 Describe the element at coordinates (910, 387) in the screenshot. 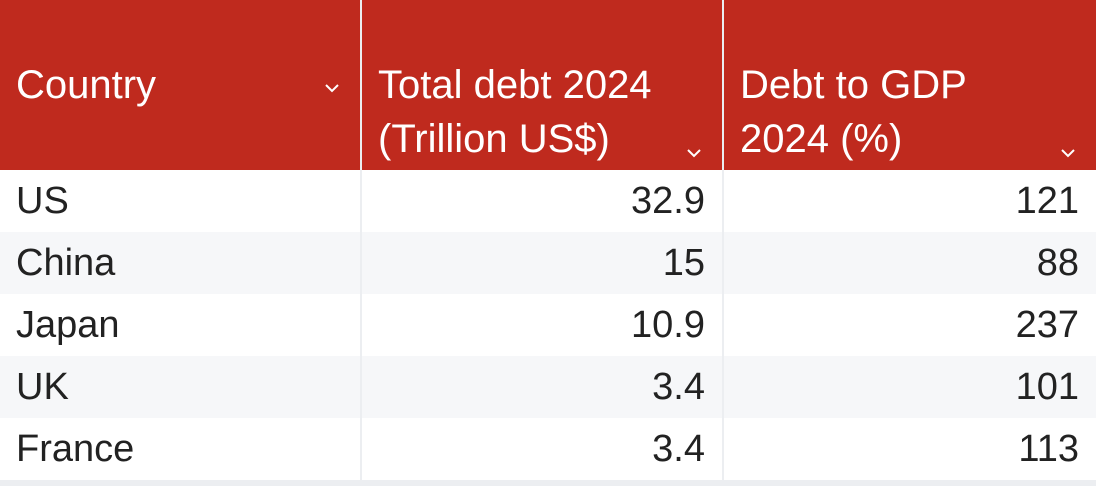

I see `number-cell: 101` at that location.